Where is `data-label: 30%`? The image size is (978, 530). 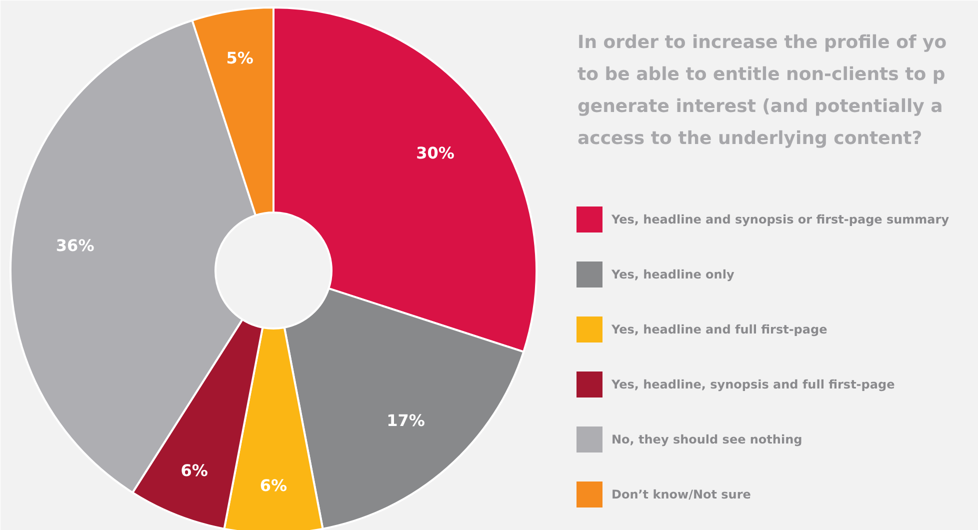
data-label: 30% is located at coordinates (435, 152).